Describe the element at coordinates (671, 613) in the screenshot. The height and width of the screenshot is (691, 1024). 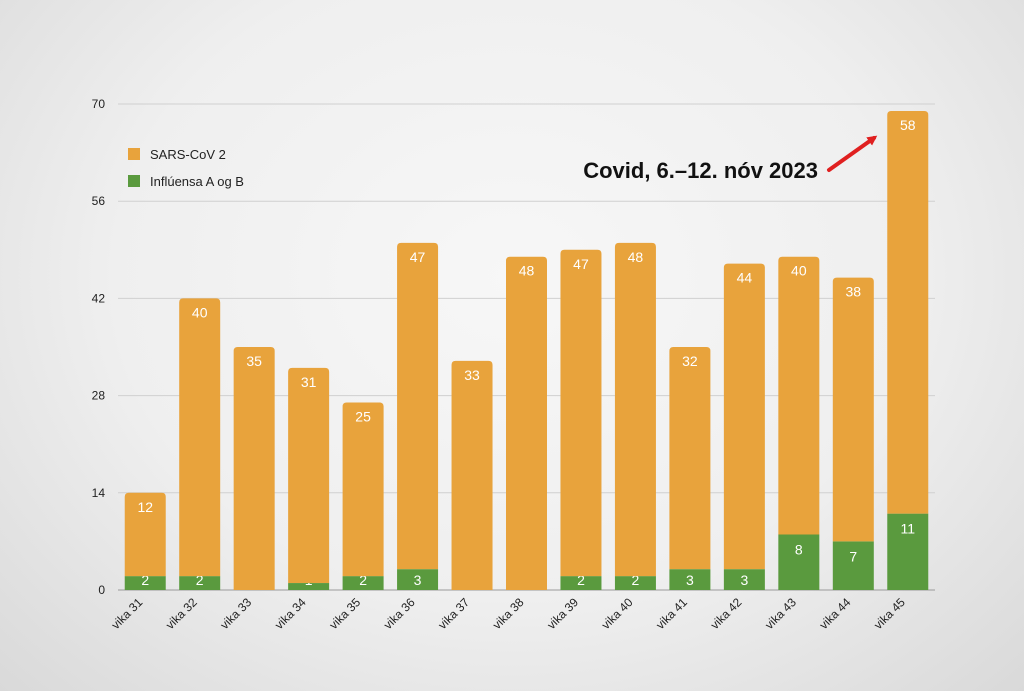
I see `x-tick-label: vika 41` at that location.